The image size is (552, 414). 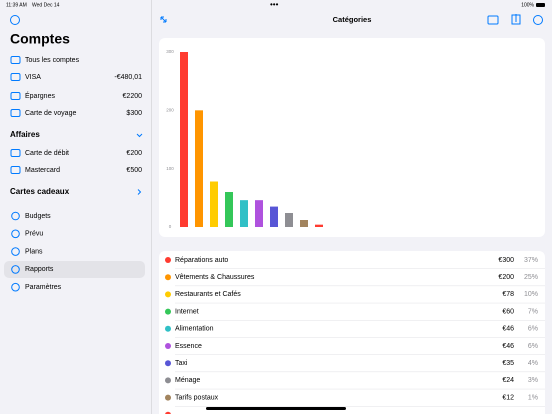 I want to click on amount: €78, so click(x=508, y=294).